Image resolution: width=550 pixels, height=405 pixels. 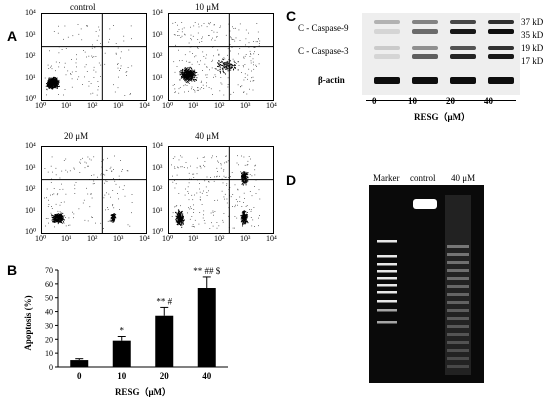 I want to click on y-tick-label: 20, so click(x=49, y=339).